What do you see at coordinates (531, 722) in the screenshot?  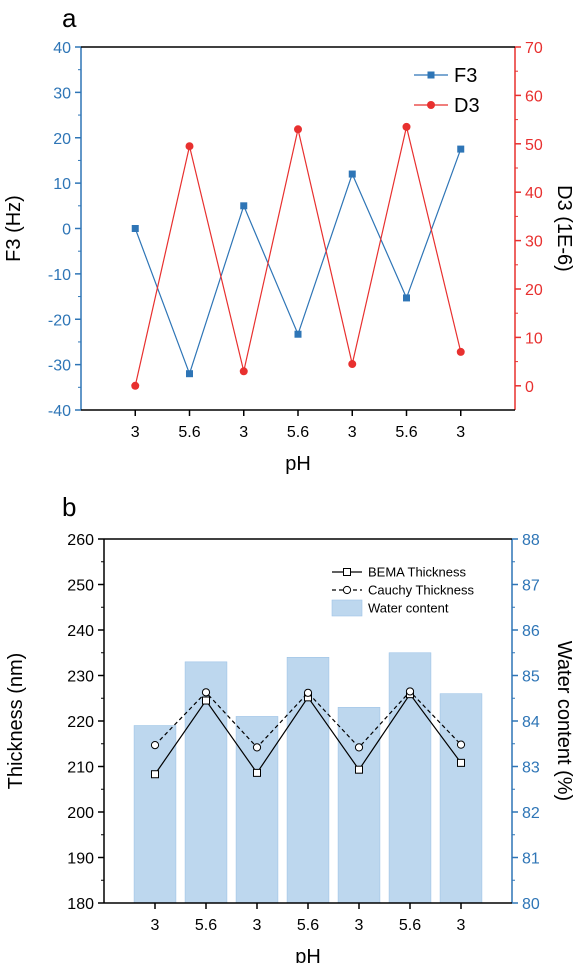 I see `right-tick-label: 84` at bounding box center [531, 722].